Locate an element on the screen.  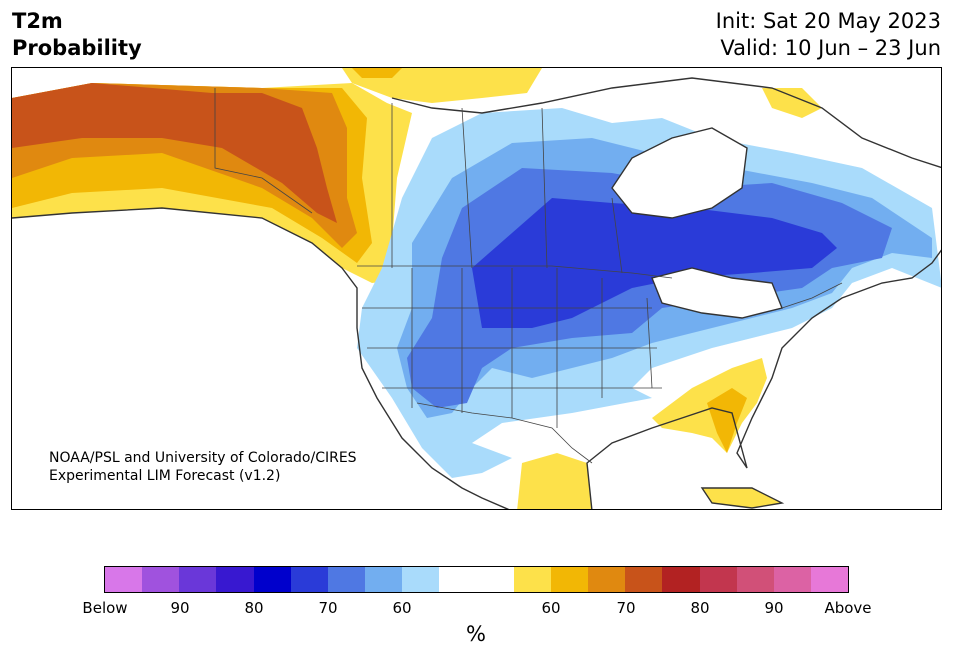
product-label: Probability is located at coordinates (77, 48).